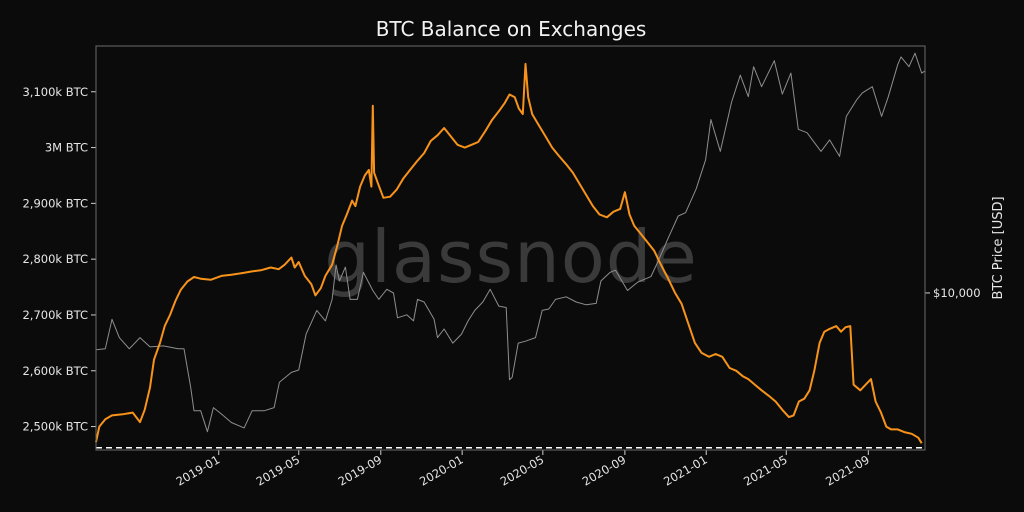 The image size is (1024, 512). I want to click on y-left-tick-label: 3M BTC, so click(66, 148).